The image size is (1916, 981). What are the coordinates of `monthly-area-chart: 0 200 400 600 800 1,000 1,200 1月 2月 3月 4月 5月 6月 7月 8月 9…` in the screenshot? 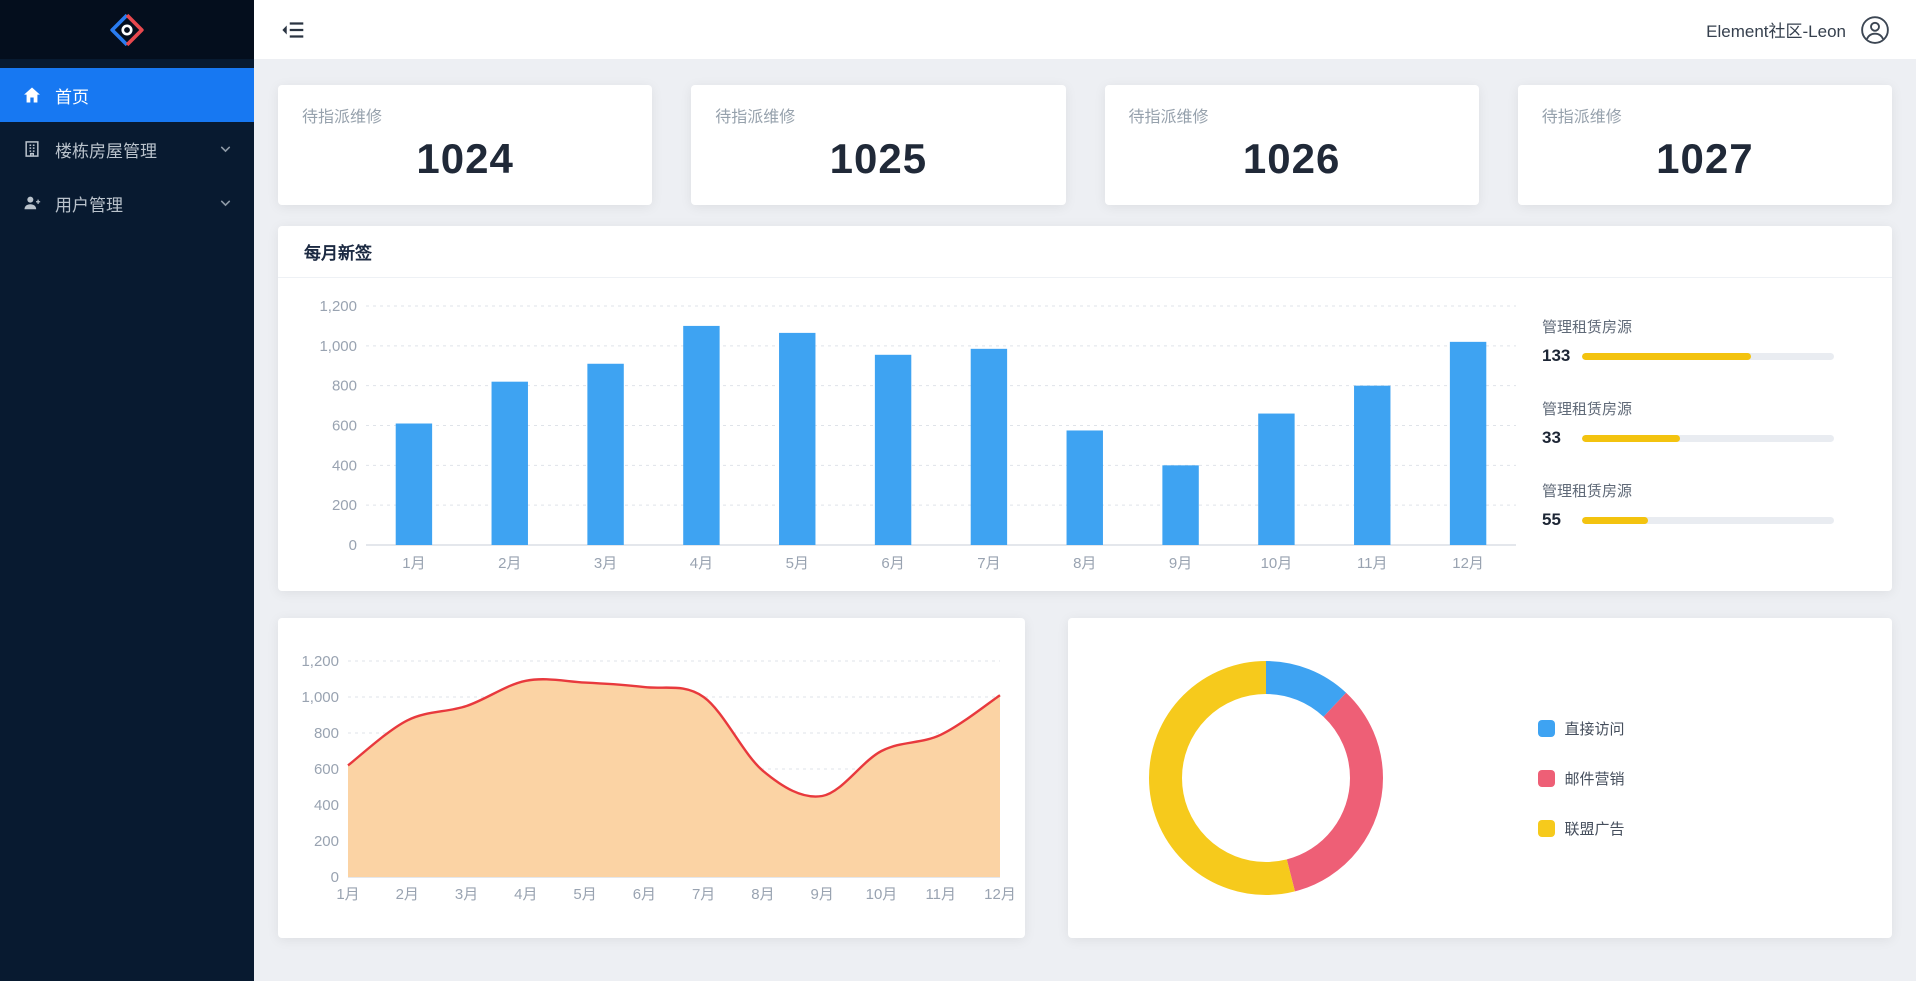 It's located at (659, 778).